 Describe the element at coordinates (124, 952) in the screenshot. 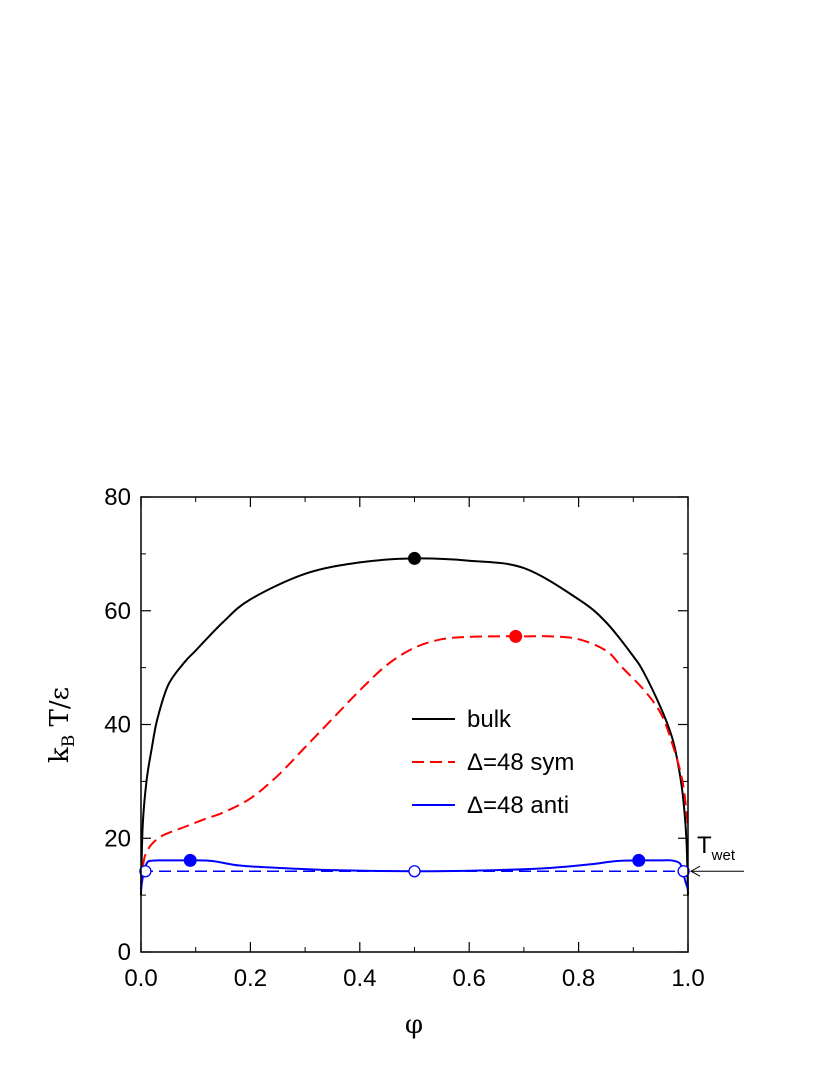

I see `y-tick-label: 0` at that location.